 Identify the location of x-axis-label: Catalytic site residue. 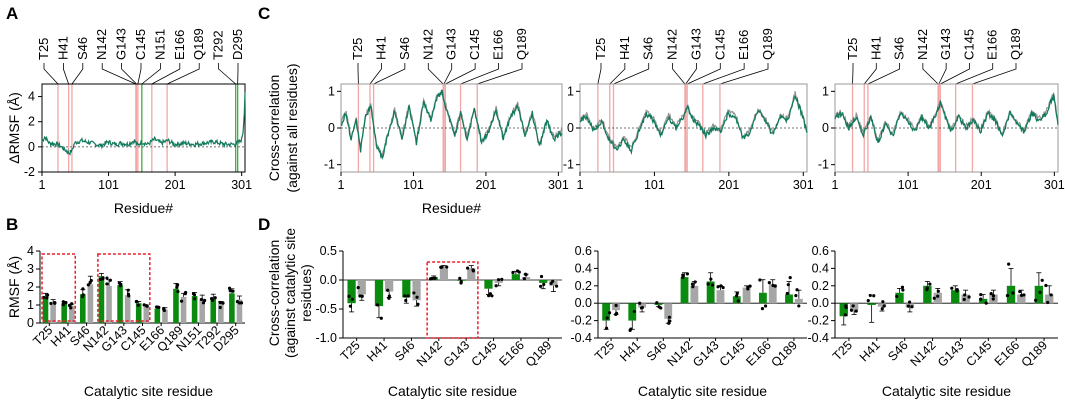
(148, 391).